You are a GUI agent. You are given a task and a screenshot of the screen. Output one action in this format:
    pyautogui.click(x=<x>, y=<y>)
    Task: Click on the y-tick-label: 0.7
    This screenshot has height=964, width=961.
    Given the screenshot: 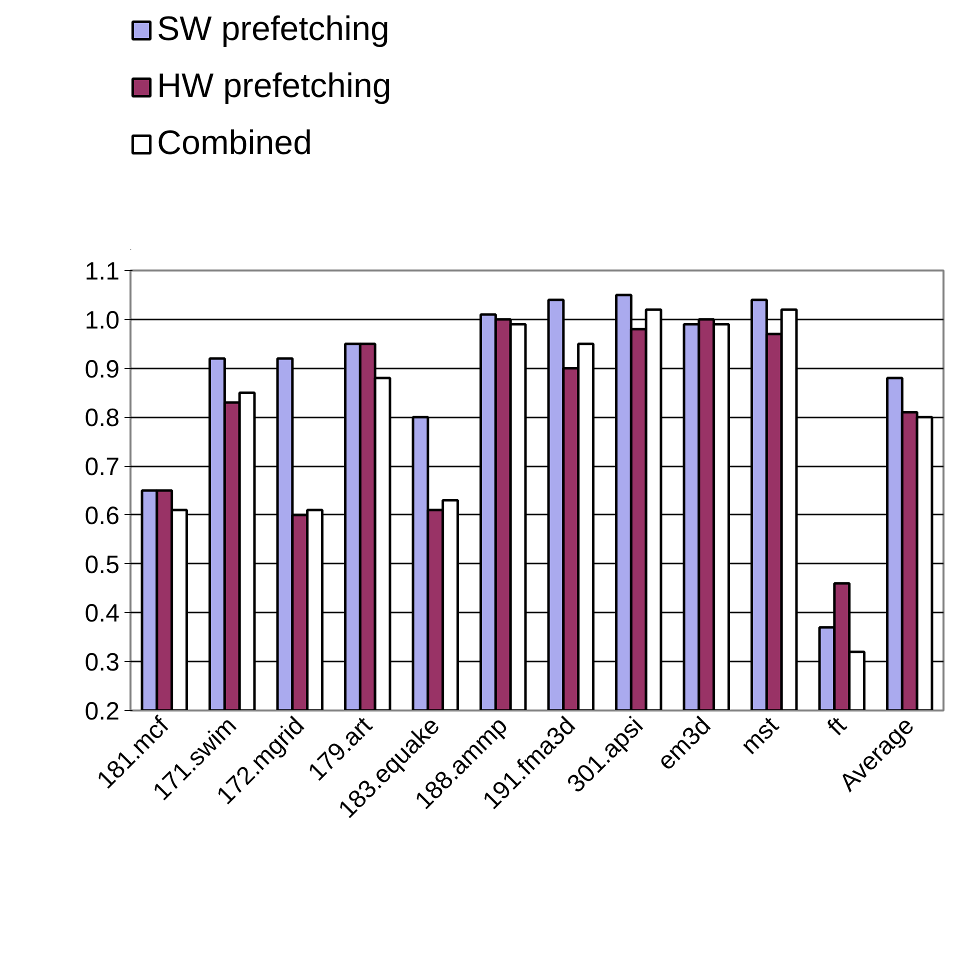 What is the action you would take?
    pyautogui.click(x=102, y=467)
    